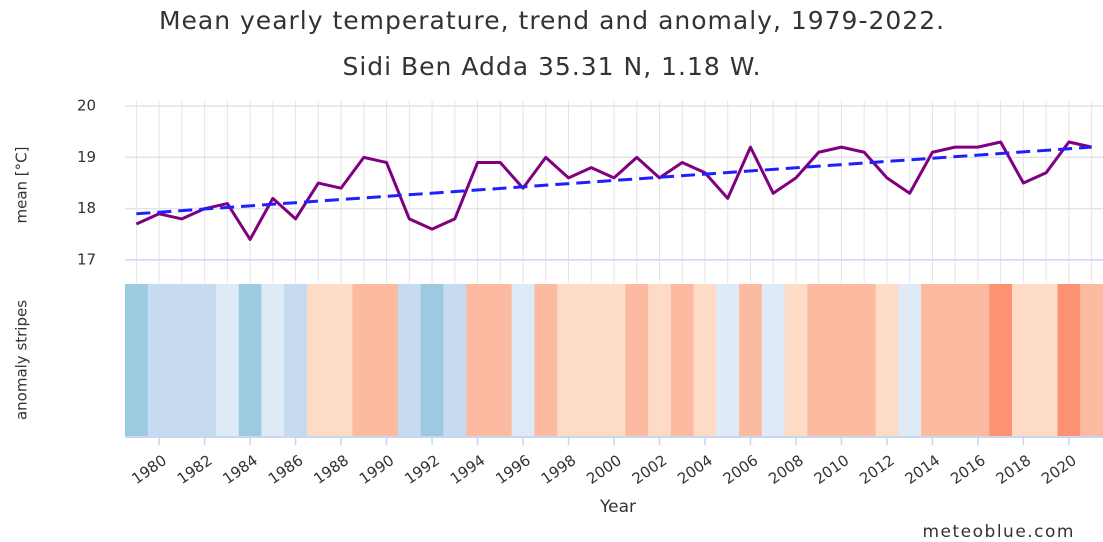  I want to click on x-tick-label: 1988, so click(331, 469).